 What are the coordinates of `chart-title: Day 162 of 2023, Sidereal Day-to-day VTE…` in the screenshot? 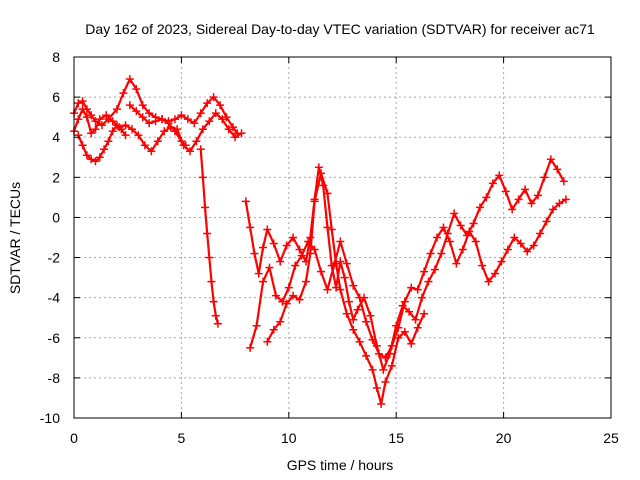 It's located at (340, 29).